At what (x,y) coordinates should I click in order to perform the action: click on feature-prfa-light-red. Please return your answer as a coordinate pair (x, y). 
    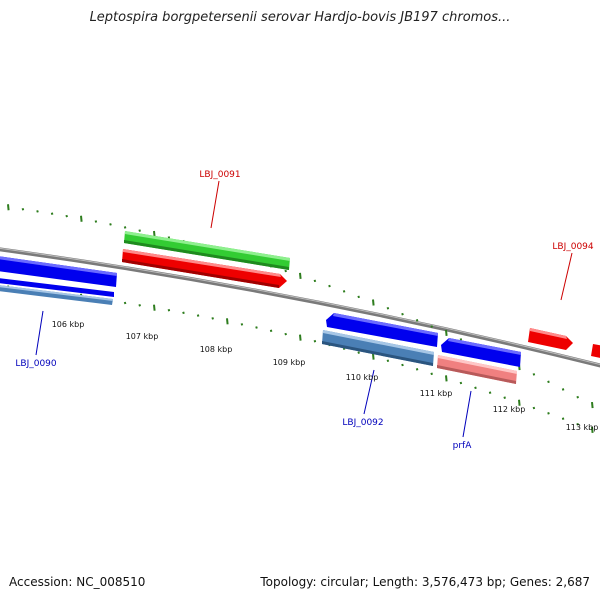
    Looking at the image, I should click on (477, 369).